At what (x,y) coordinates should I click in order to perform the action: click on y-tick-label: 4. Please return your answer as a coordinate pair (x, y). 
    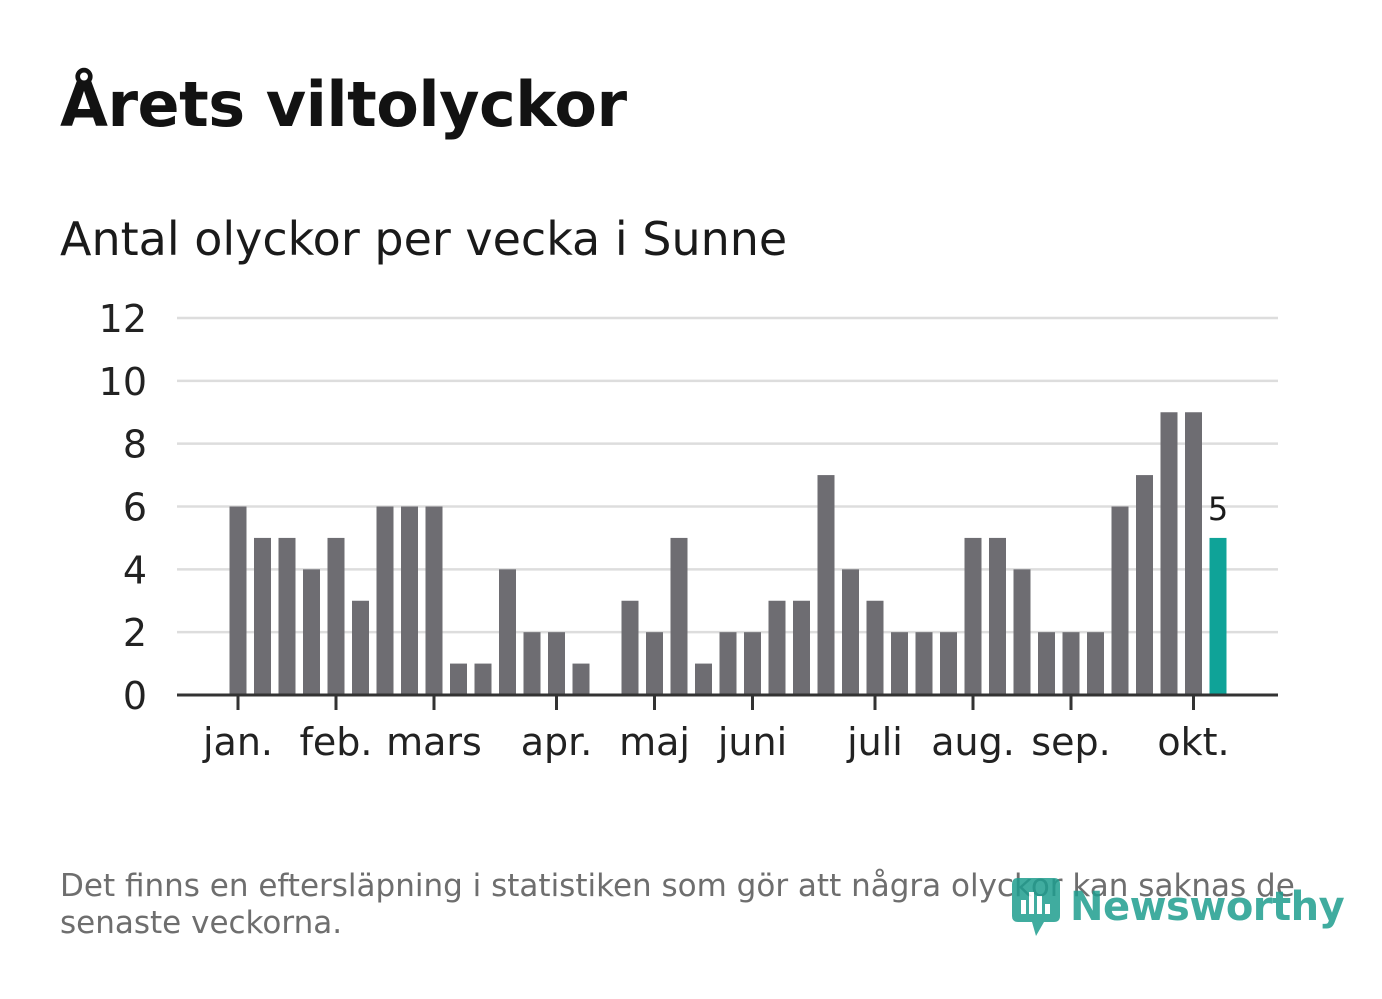
    Looking at the image, I should click on (135, 570).